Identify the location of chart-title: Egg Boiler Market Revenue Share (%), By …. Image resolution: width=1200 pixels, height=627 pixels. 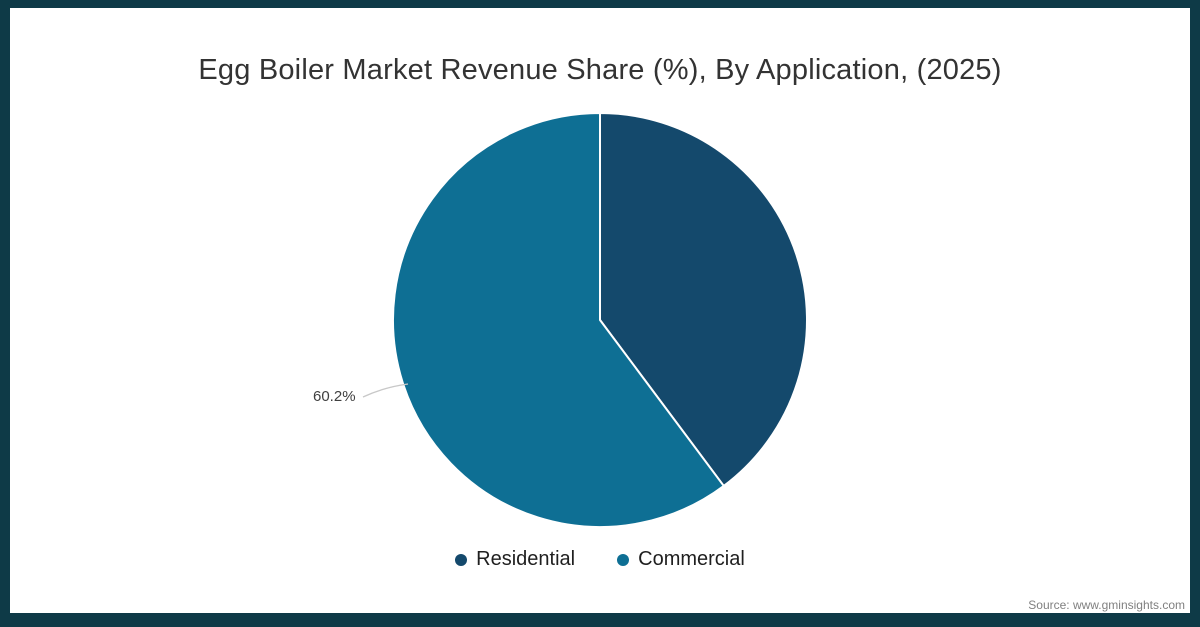
(600, 70).